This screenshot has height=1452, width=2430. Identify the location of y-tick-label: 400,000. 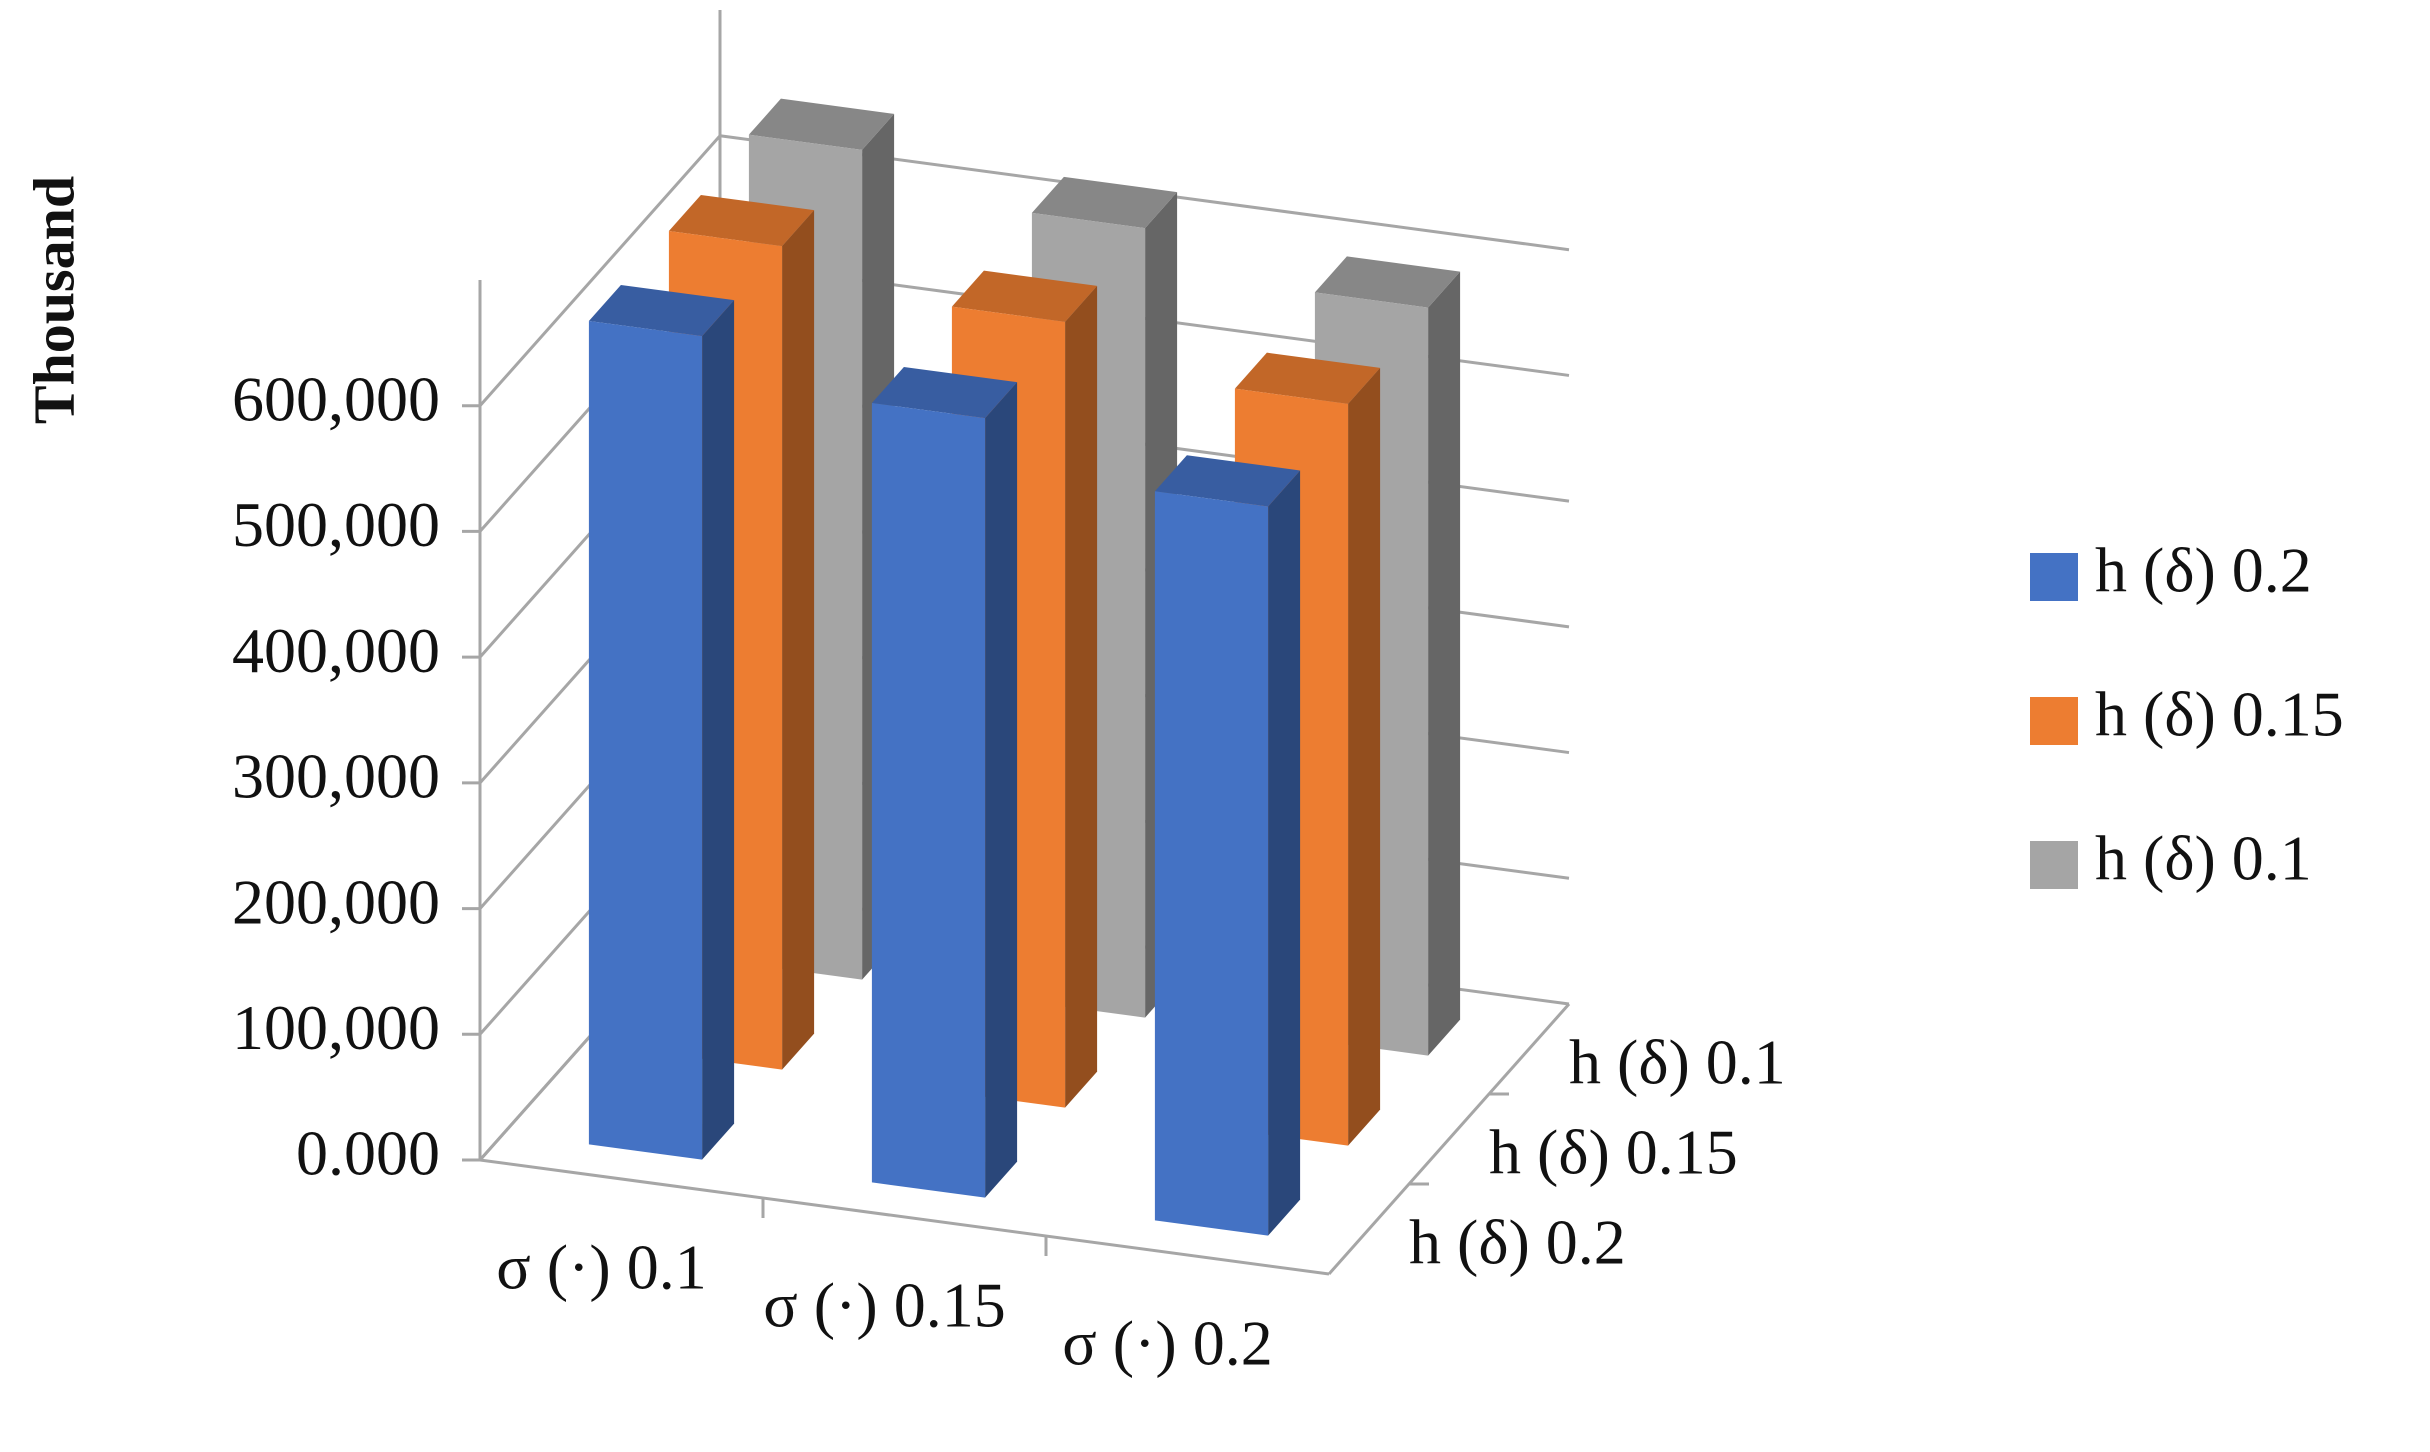
(336, 650).